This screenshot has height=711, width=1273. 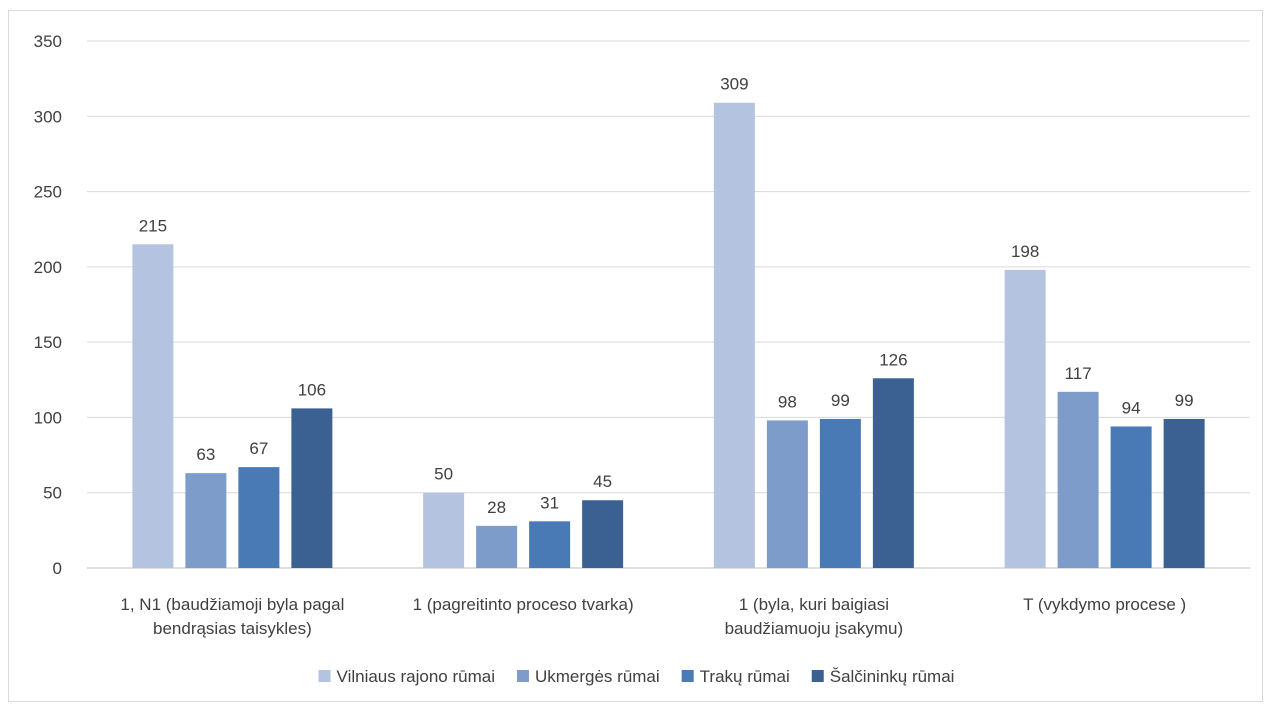 What do you see at coordinates (1131, 407) in the screenshot?
I see `data-label: 94` at bounding box center [1131, 407].